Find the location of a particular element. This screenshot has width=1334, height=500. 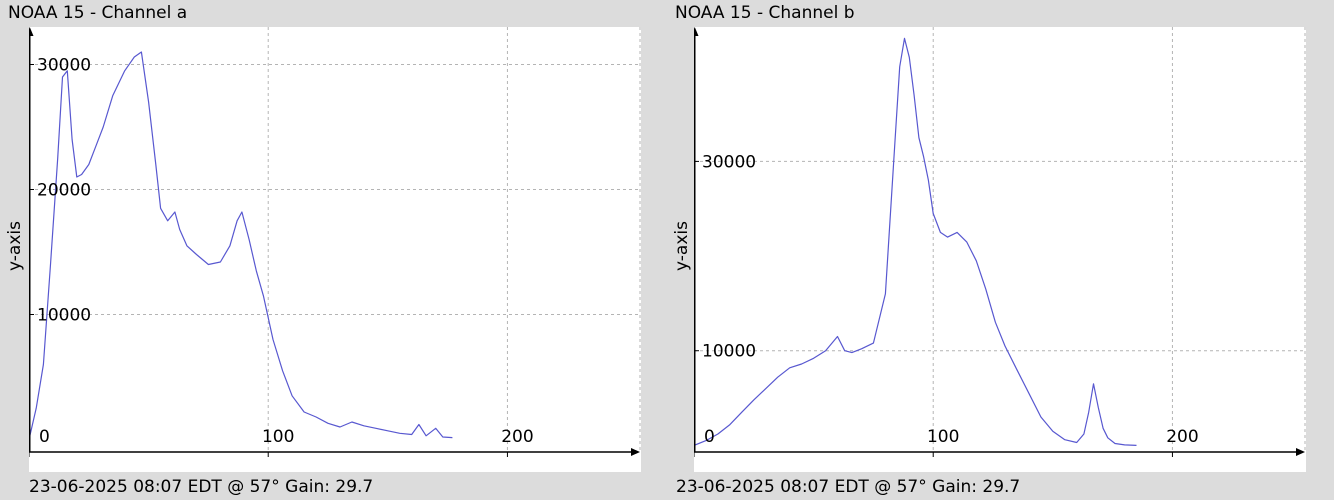

x-tick-label-a-2: 200 is located at coordinates (517, 437).